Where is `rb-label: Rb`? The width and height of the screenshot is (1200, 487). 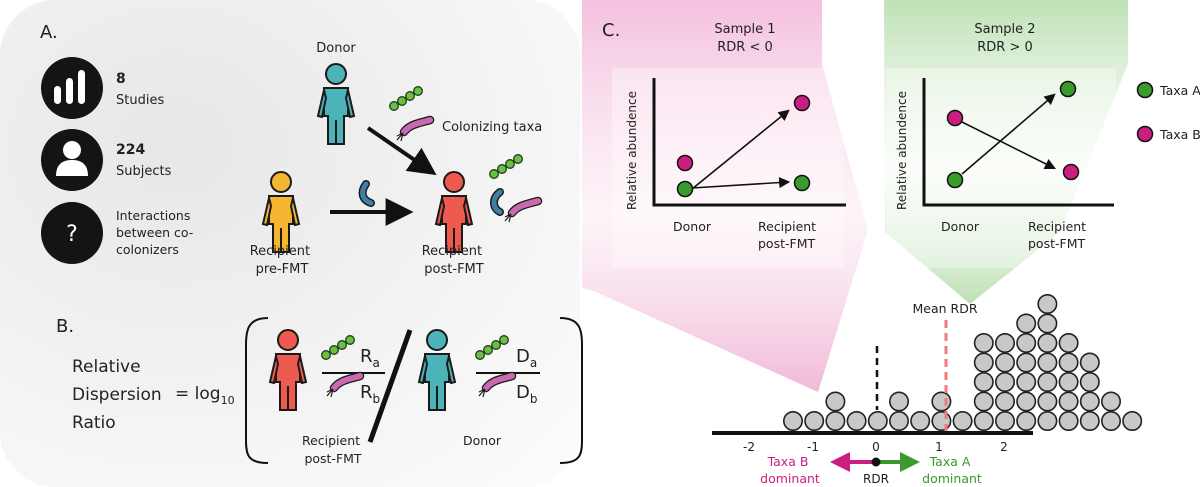
rb-label: Rb is located at coordinates (370, 394).